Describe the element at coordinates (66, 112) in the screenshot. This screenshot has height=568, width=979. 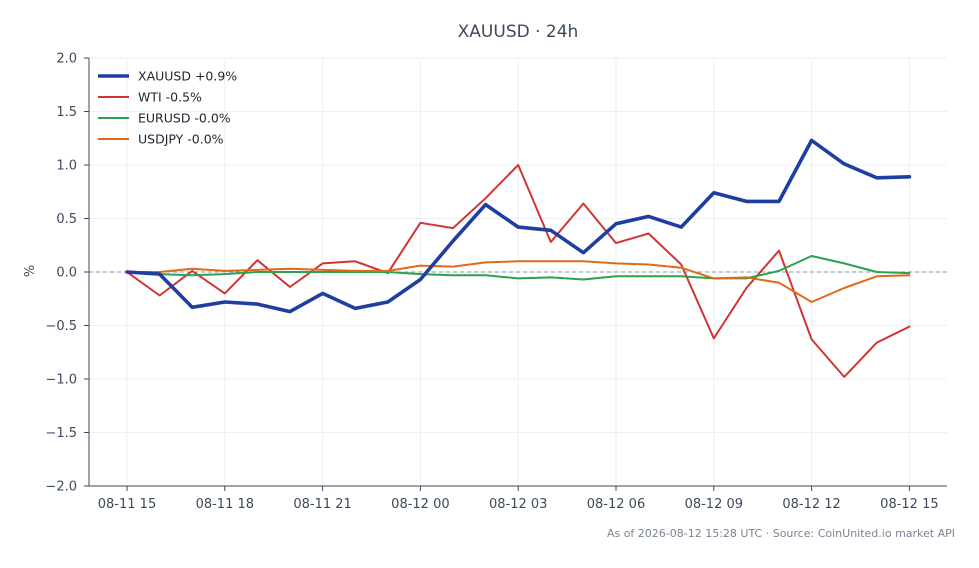
I see `y-tick-label: 1.5` at that location.